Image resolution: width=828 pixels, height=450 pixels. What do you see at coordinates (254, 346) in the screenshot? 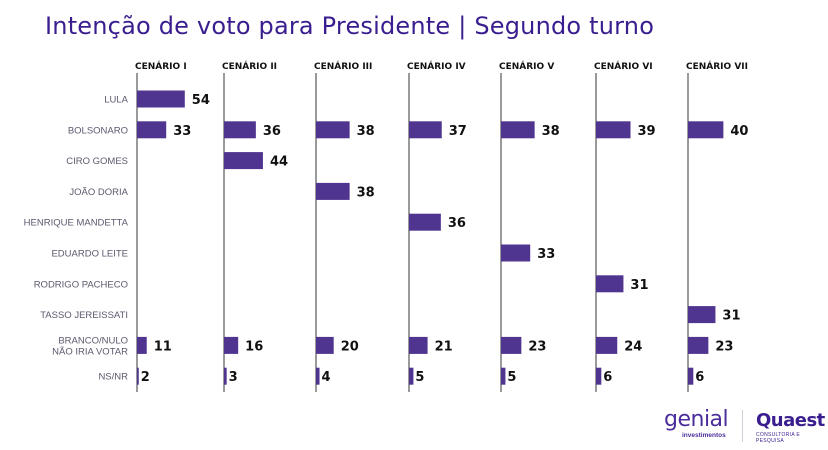
I see `data-label: 16` at bounding box center [254, 346].